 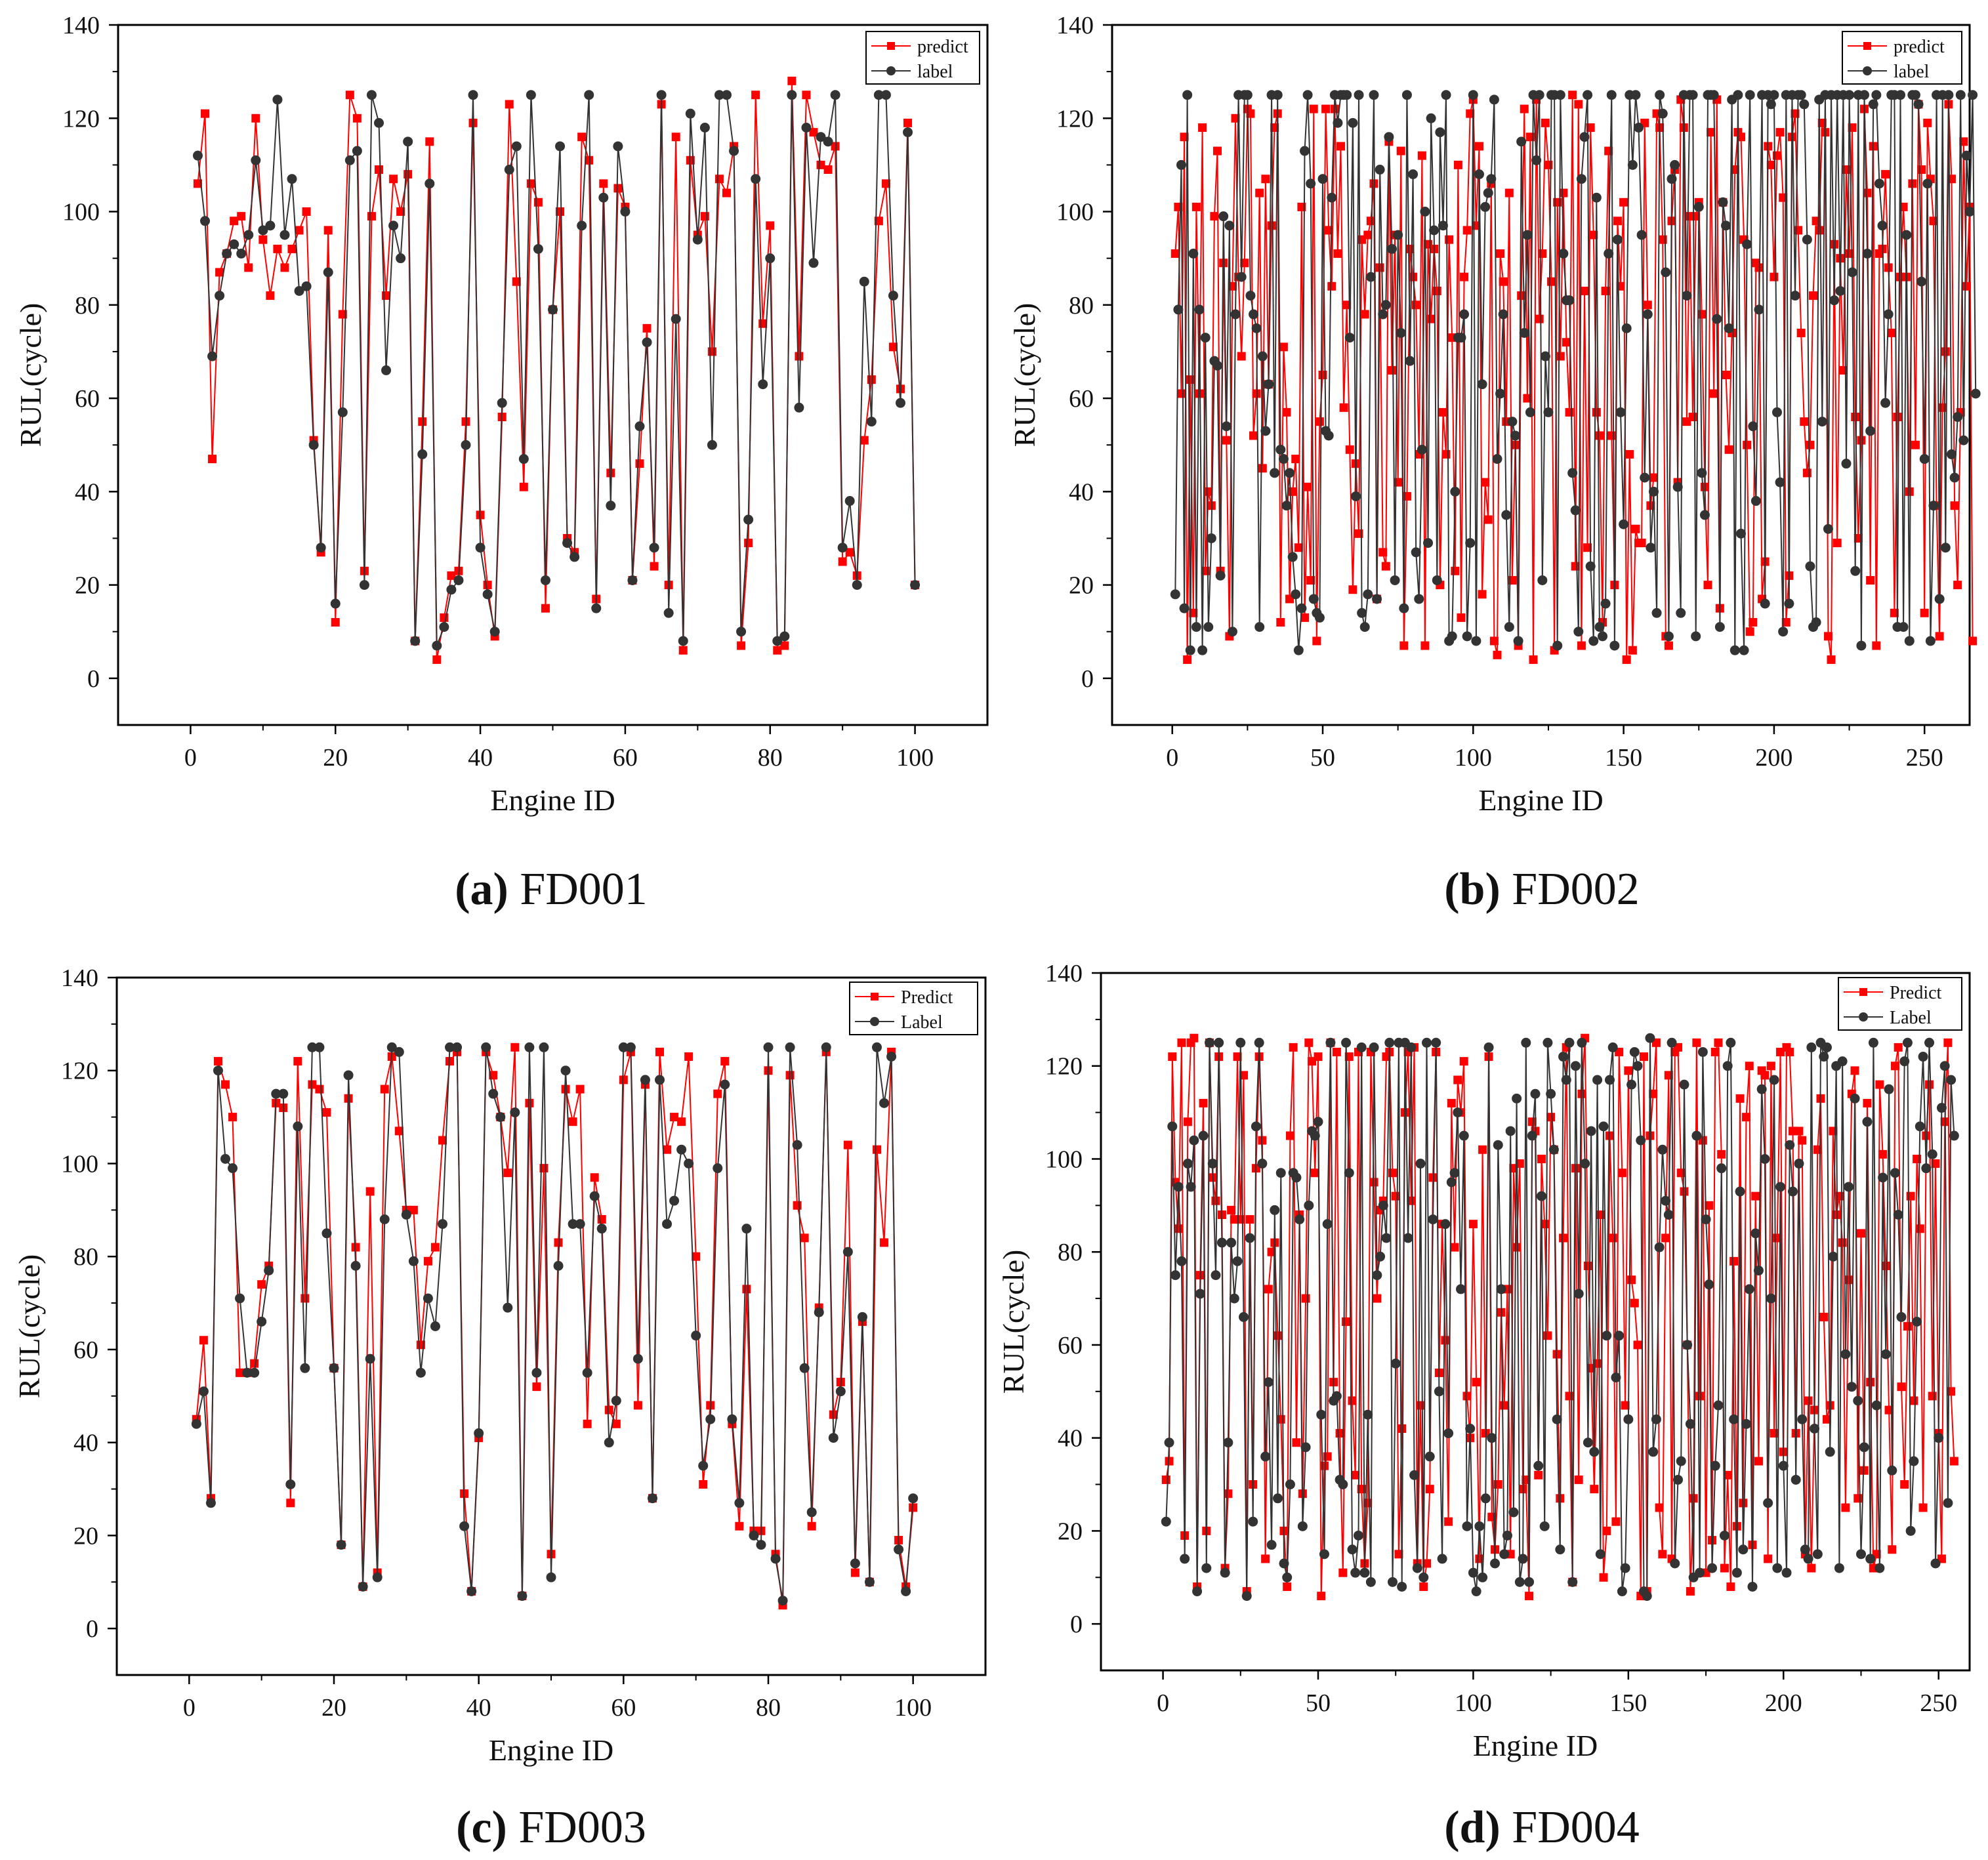 What do you see at coordinates (1867, 46) in the screenshot?
I see `legend-marker-predict` at bounding box center [1867, 46].